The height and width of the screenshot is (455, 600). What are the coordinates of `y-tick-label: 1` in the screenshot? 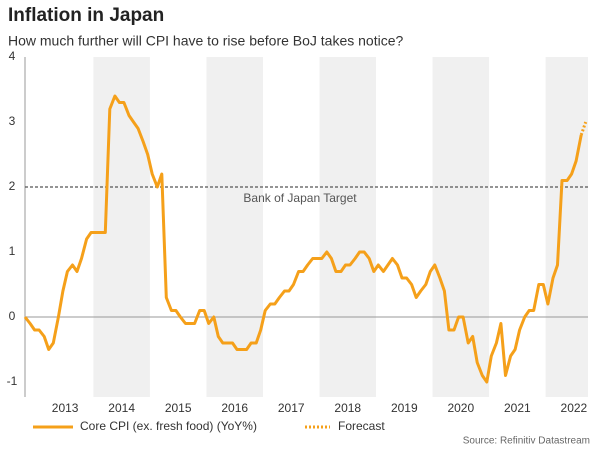 It's located at (12, 251).